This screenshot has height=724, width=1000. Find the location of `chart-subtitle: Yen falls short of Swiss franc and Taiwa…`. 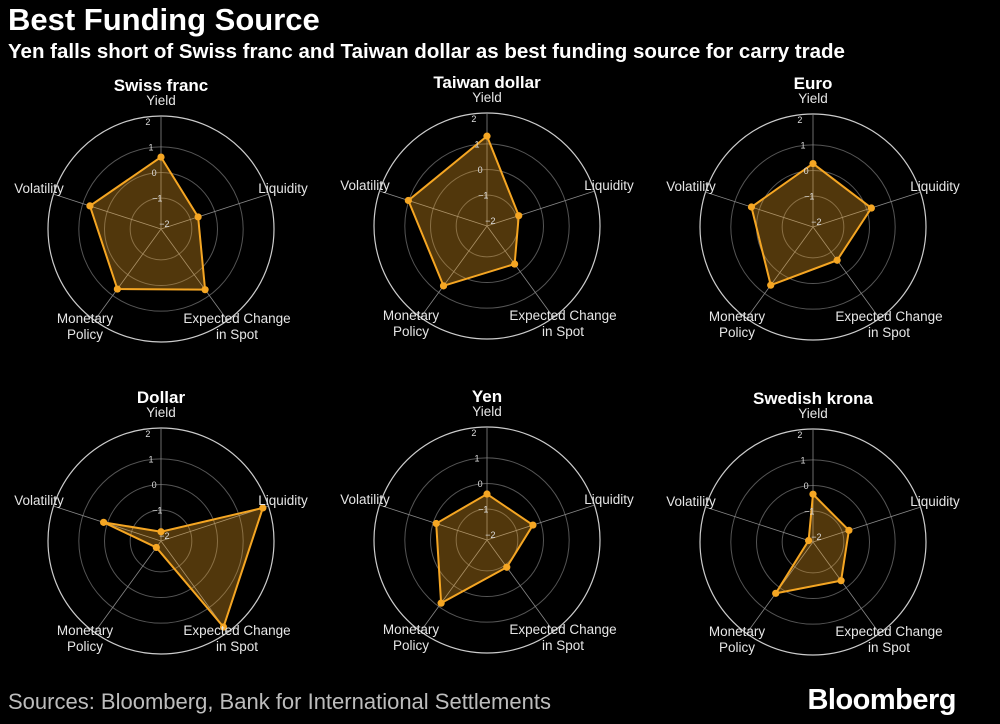

chart-subtitle: Yen falls short of Swiss franc and Taiwa… is located at coordinates (426, 51).